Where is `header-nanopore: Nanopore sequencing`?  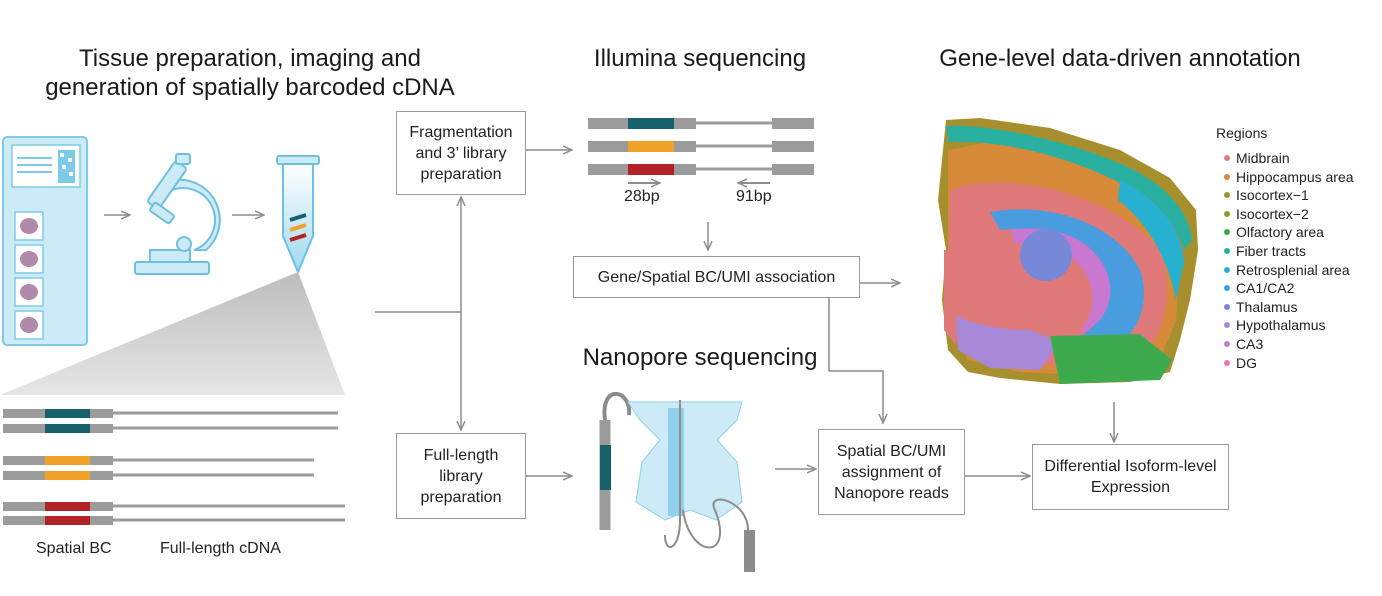
header-nanopore: Nanopore sequencing is located at coordinates (700, 357).